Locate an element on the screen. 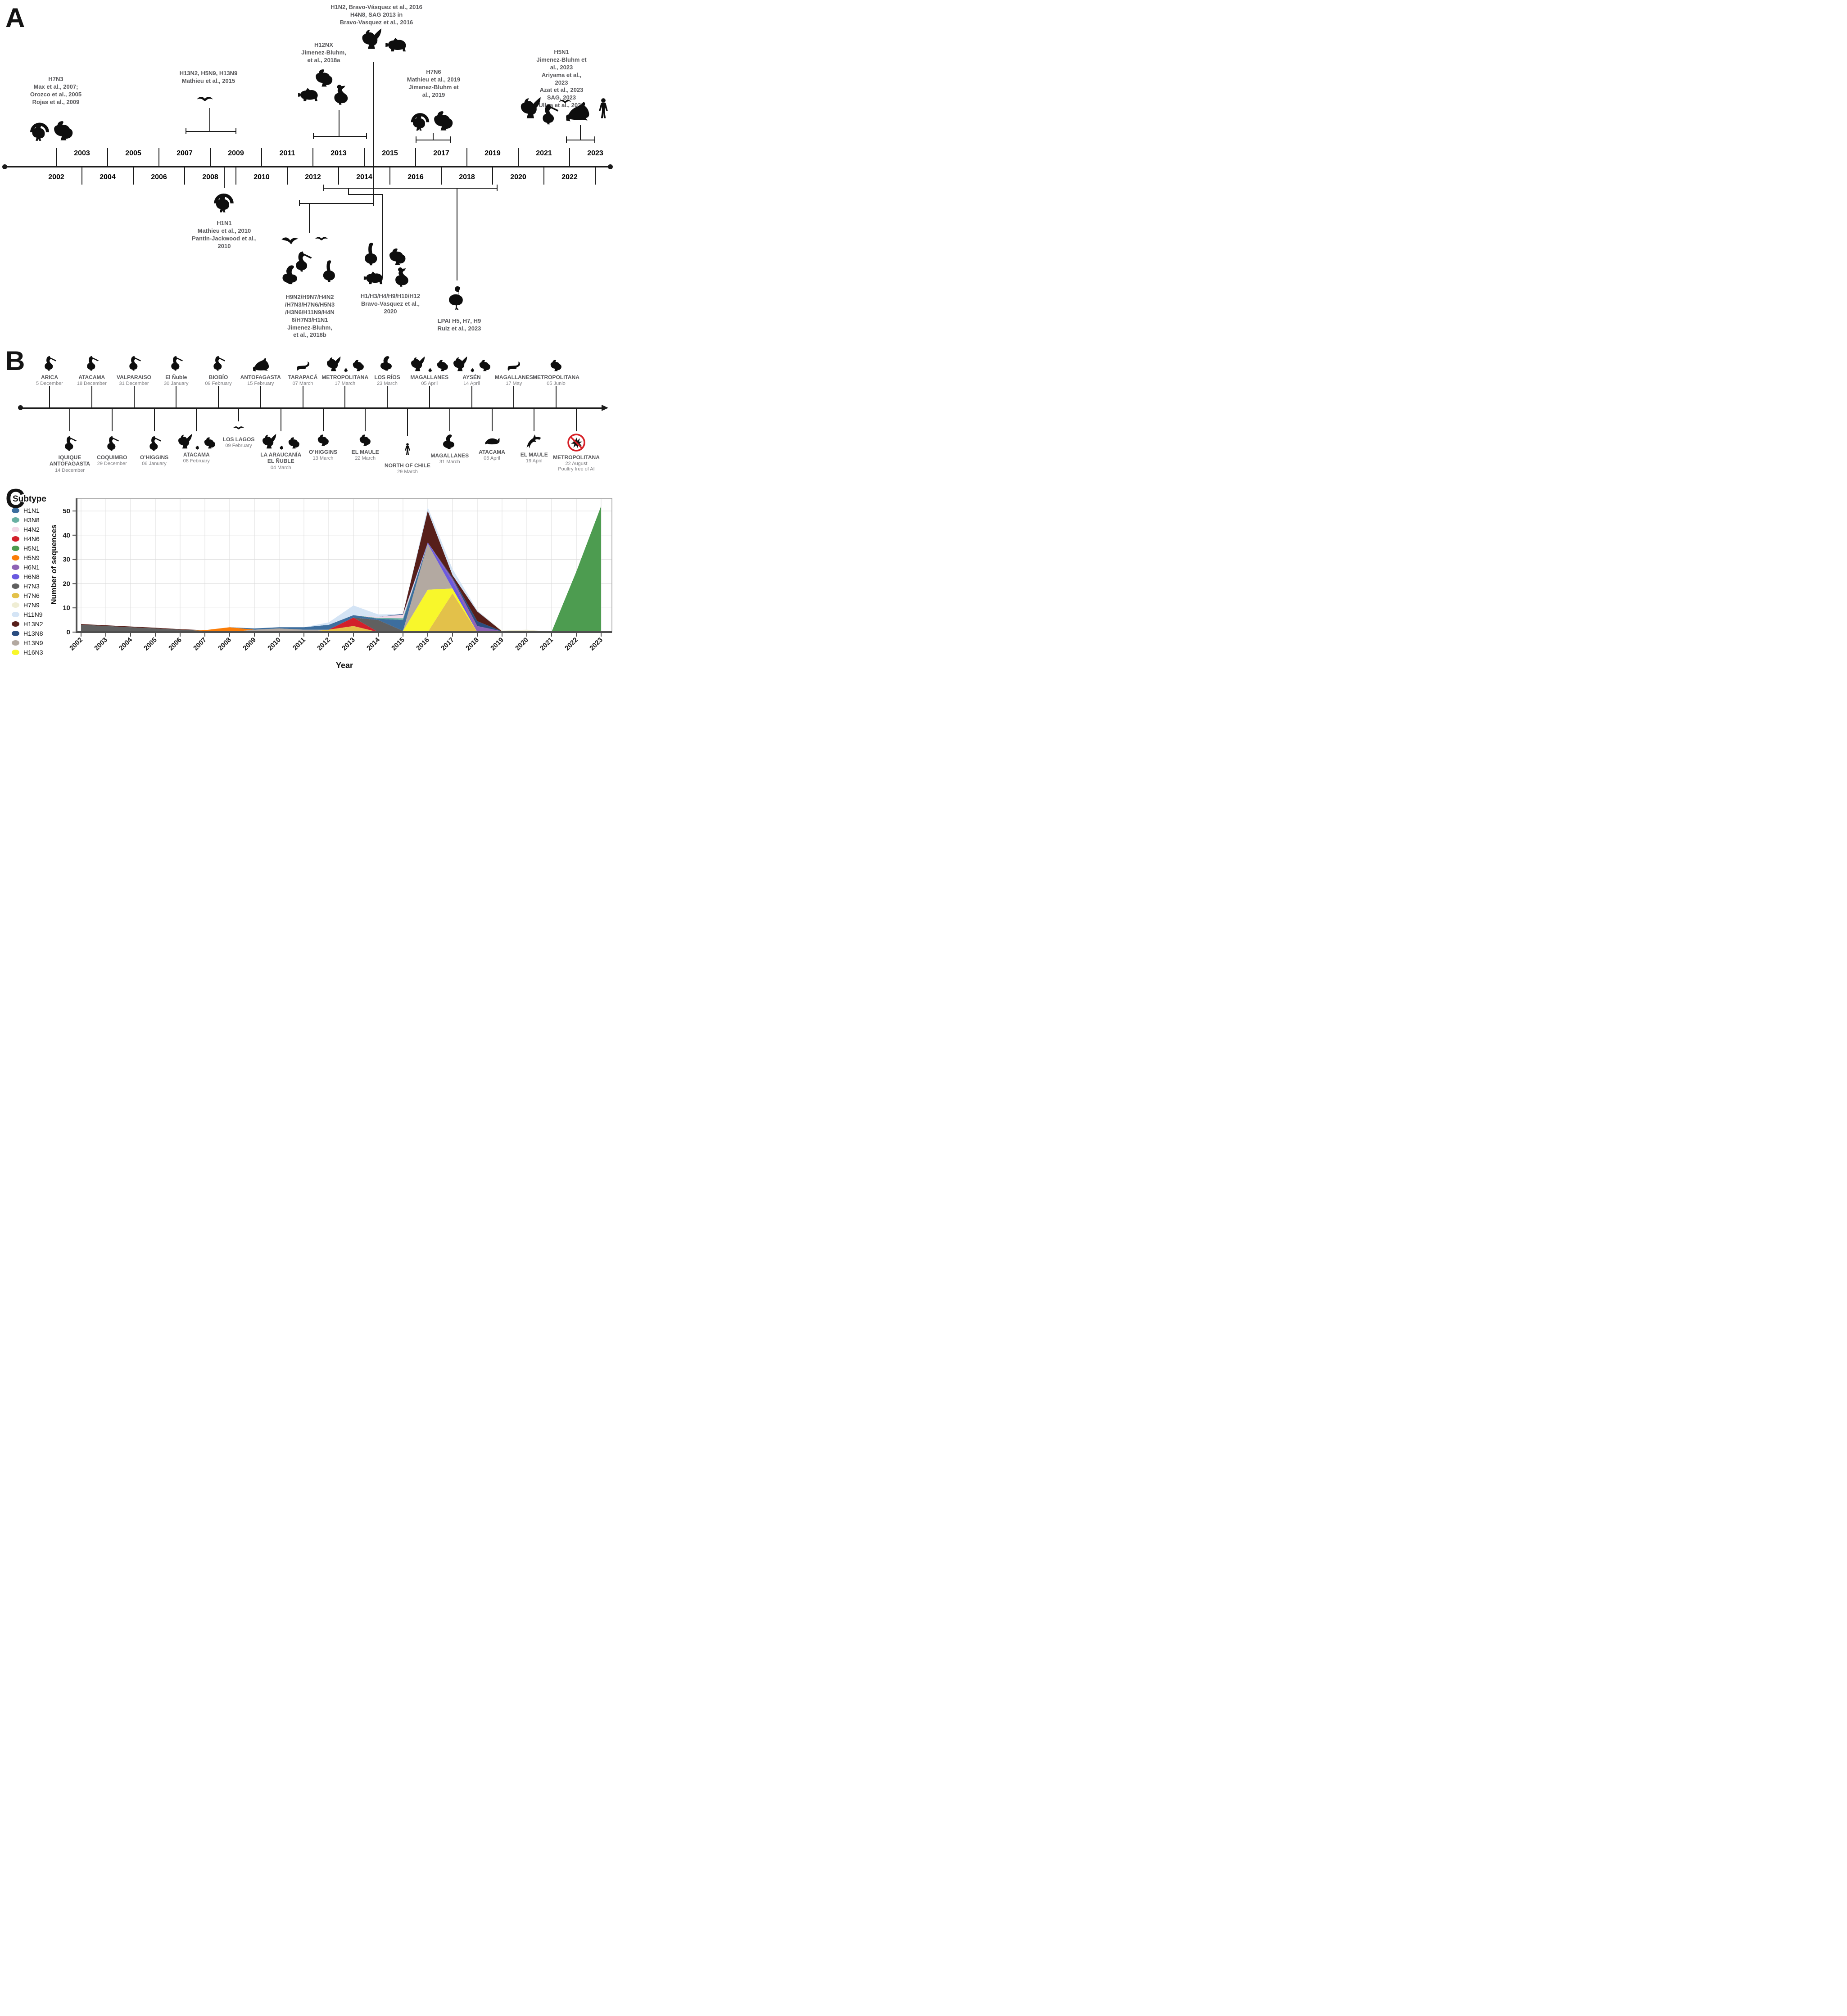 The width and height of the screenshot is (1847, 2016). x-tick-label: 2018 is located at coordinates (472, 644).